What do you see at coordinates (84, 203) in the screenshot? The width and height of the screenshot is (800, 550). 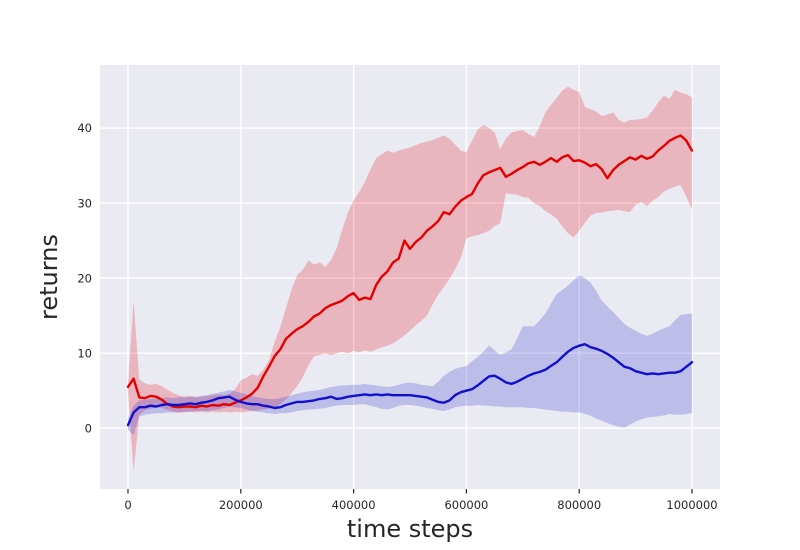 I see `y-tick-label: 30` at bounding box center [84, 203].